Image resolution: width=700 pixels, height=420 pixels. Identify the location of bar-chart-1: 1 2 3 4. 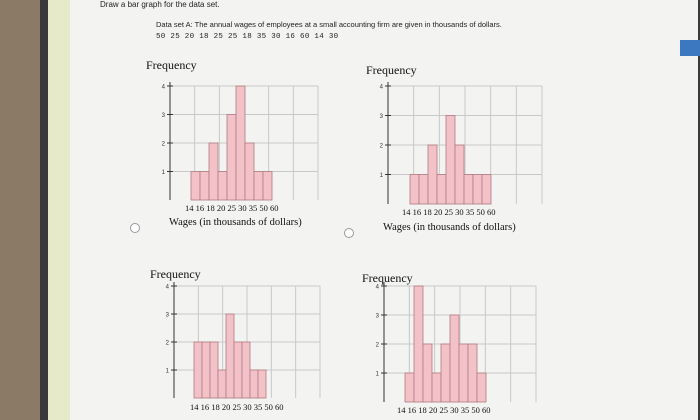
(240, 141).